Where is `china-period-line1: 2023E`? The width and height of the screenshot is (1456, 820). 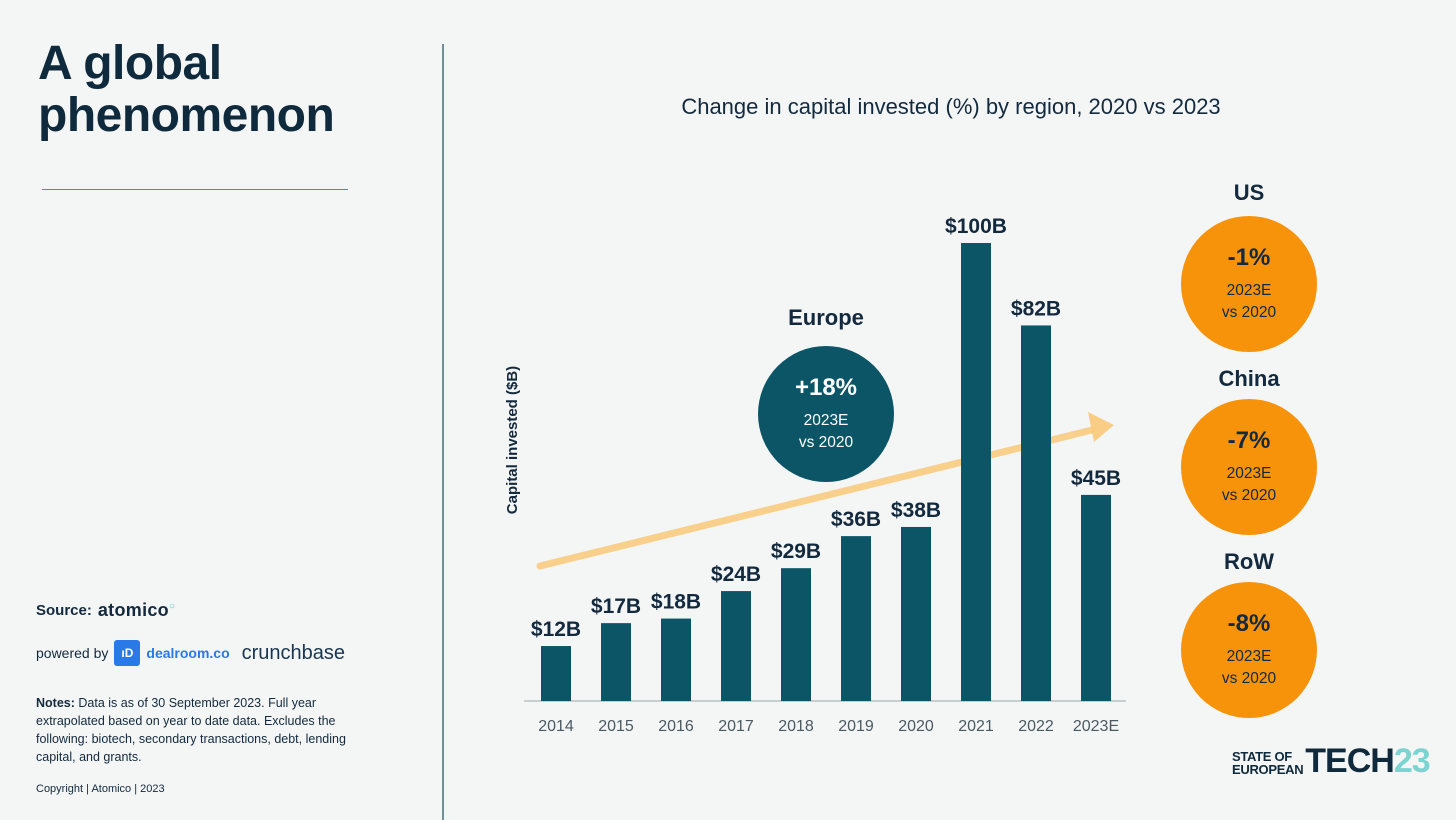
china-period-line1: 2023E is located at coordinates (1249, 473).